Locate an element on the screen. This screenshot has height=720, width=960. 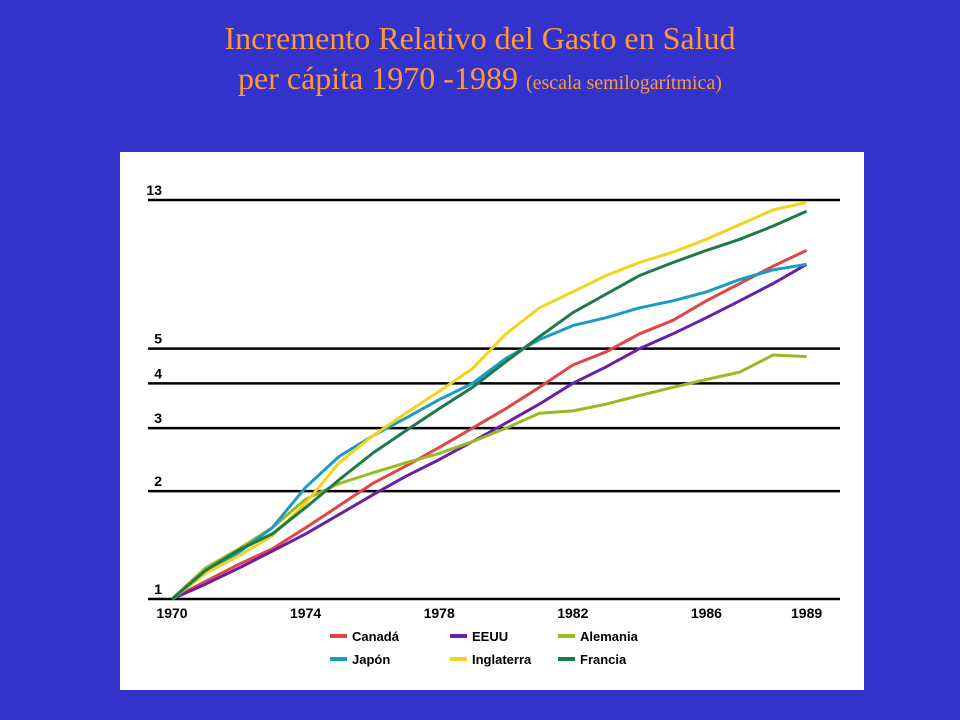
y-tick-label: 1 is located at coordinates (158, 589).